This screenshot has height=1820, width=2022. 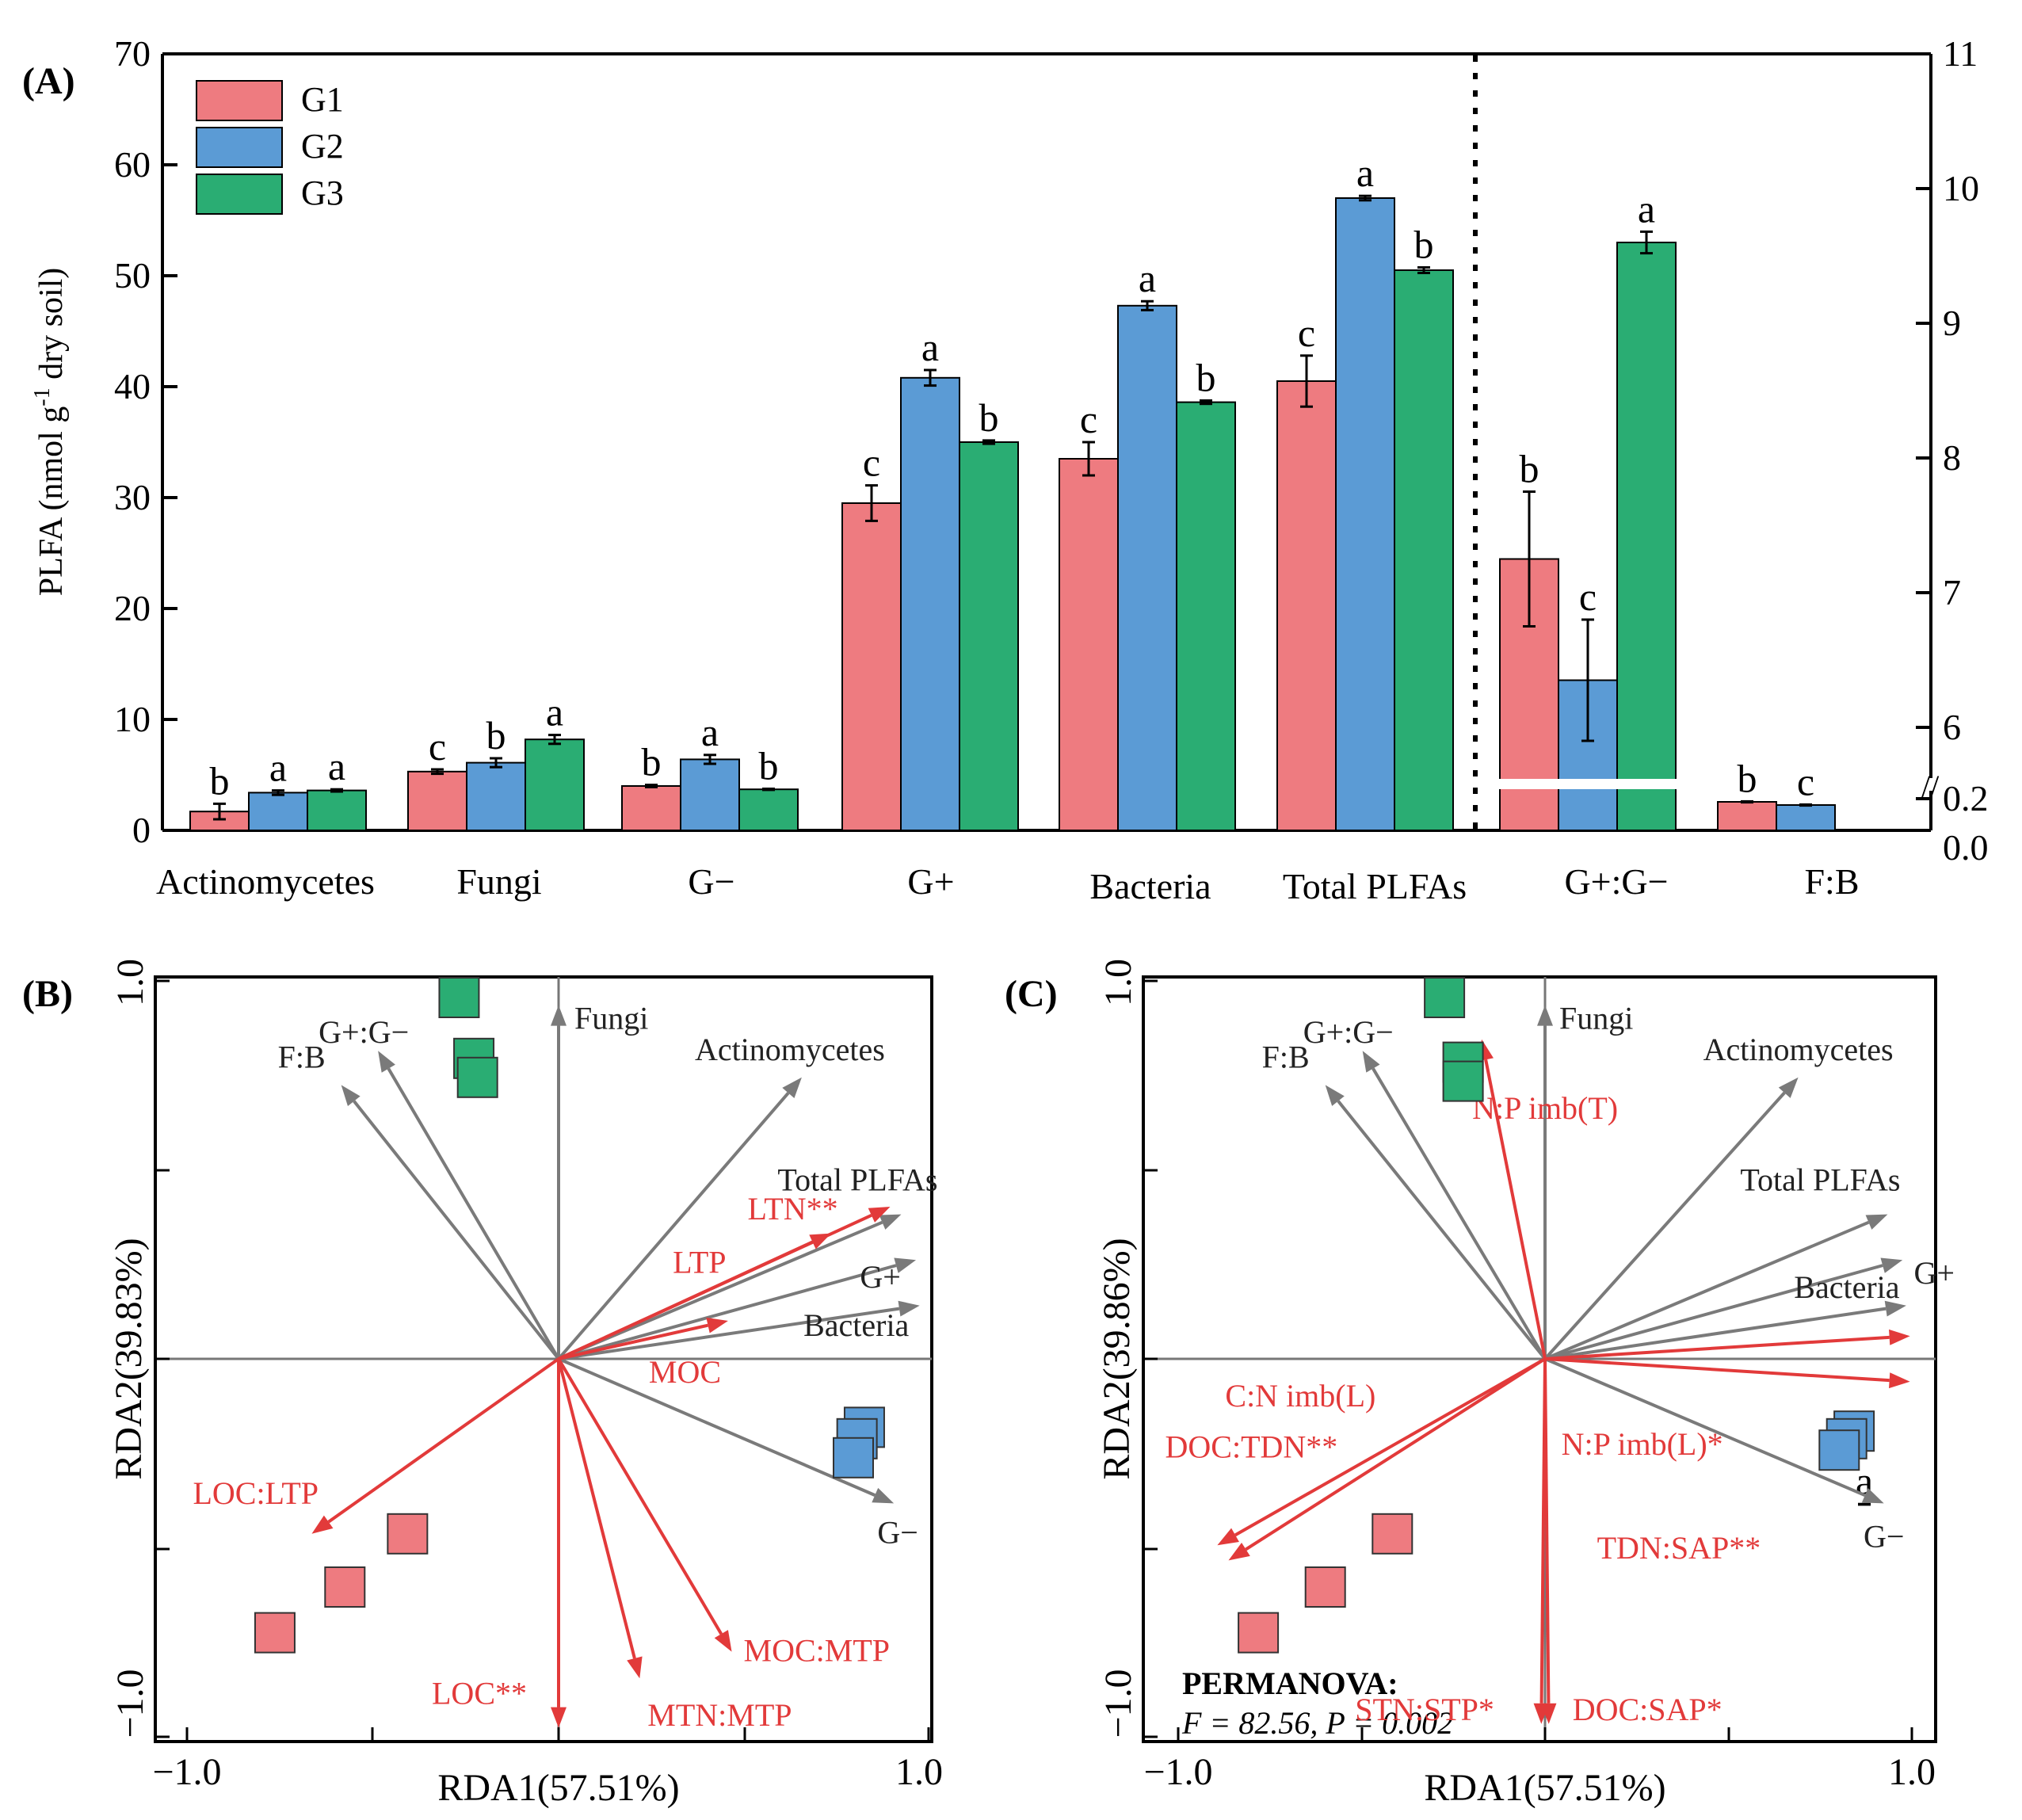 I want to click on response-arrow-label: F:B, so click(x=1286, y=1056).